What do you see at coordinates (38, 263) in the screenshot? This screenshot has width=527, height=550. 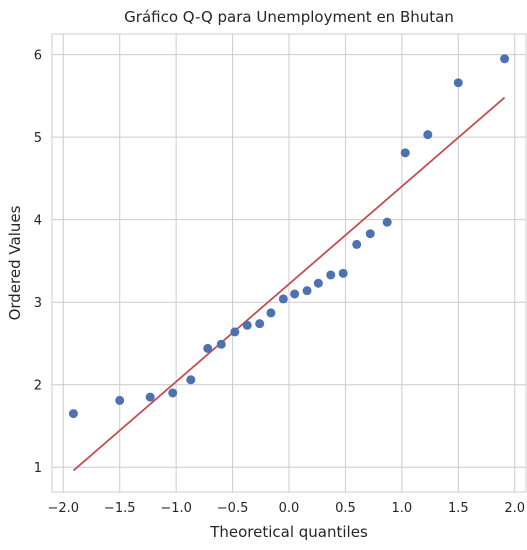 I see `y-tick-labels: 1 2 3 4 5 6` at bounding box center [38, 263].